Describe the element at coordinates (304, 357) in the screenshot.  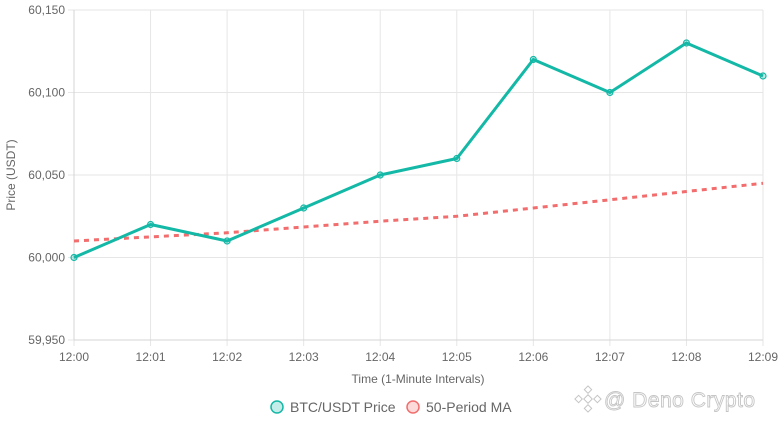
I see `x-tick-label: 12:03` at that location.